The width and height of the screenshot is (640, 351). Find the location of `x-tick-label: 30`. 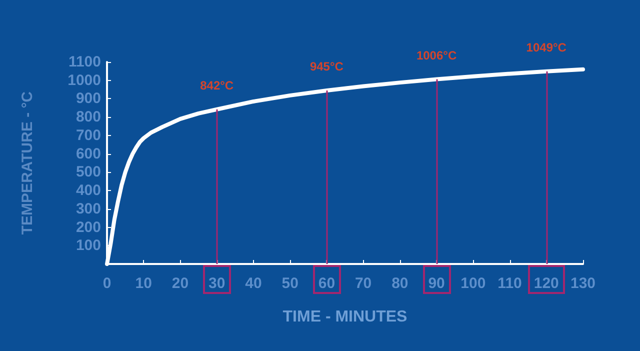

x-tick-label: 30 is located at coordinates (217, 283).